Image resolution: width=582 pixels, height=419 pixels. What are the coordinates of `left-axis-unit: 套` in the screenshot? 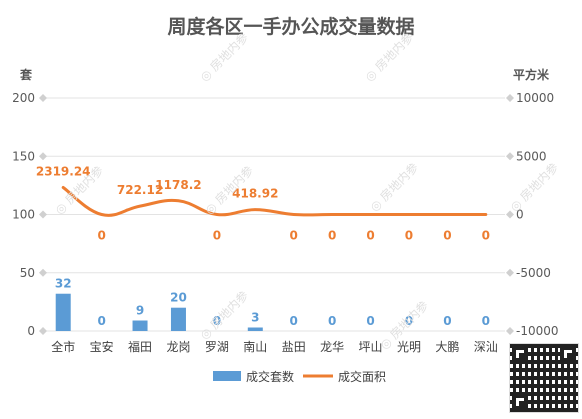 It's located at (26, 75).